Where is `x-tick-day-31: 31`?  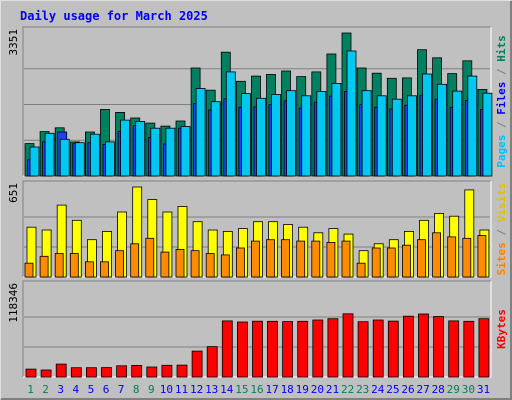
x-tick-day-31: 31 is located at coordinates (483, 389).